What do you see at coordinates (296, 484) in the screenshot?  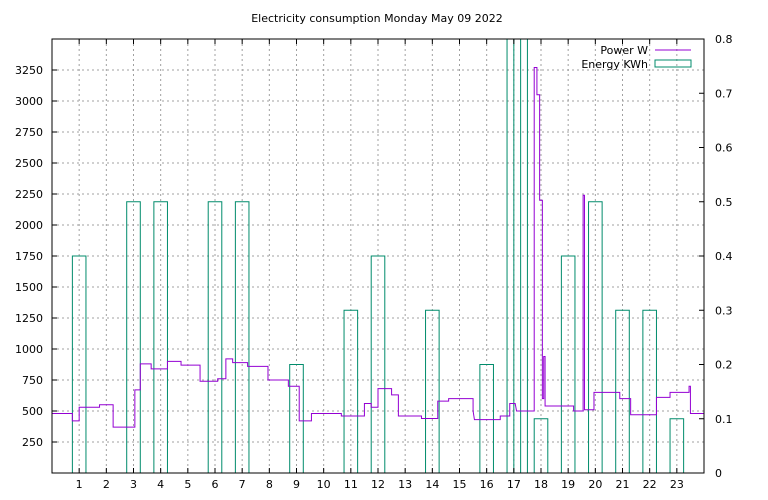 I see `x-tick-label: 9` at bounding box center [296, 484].